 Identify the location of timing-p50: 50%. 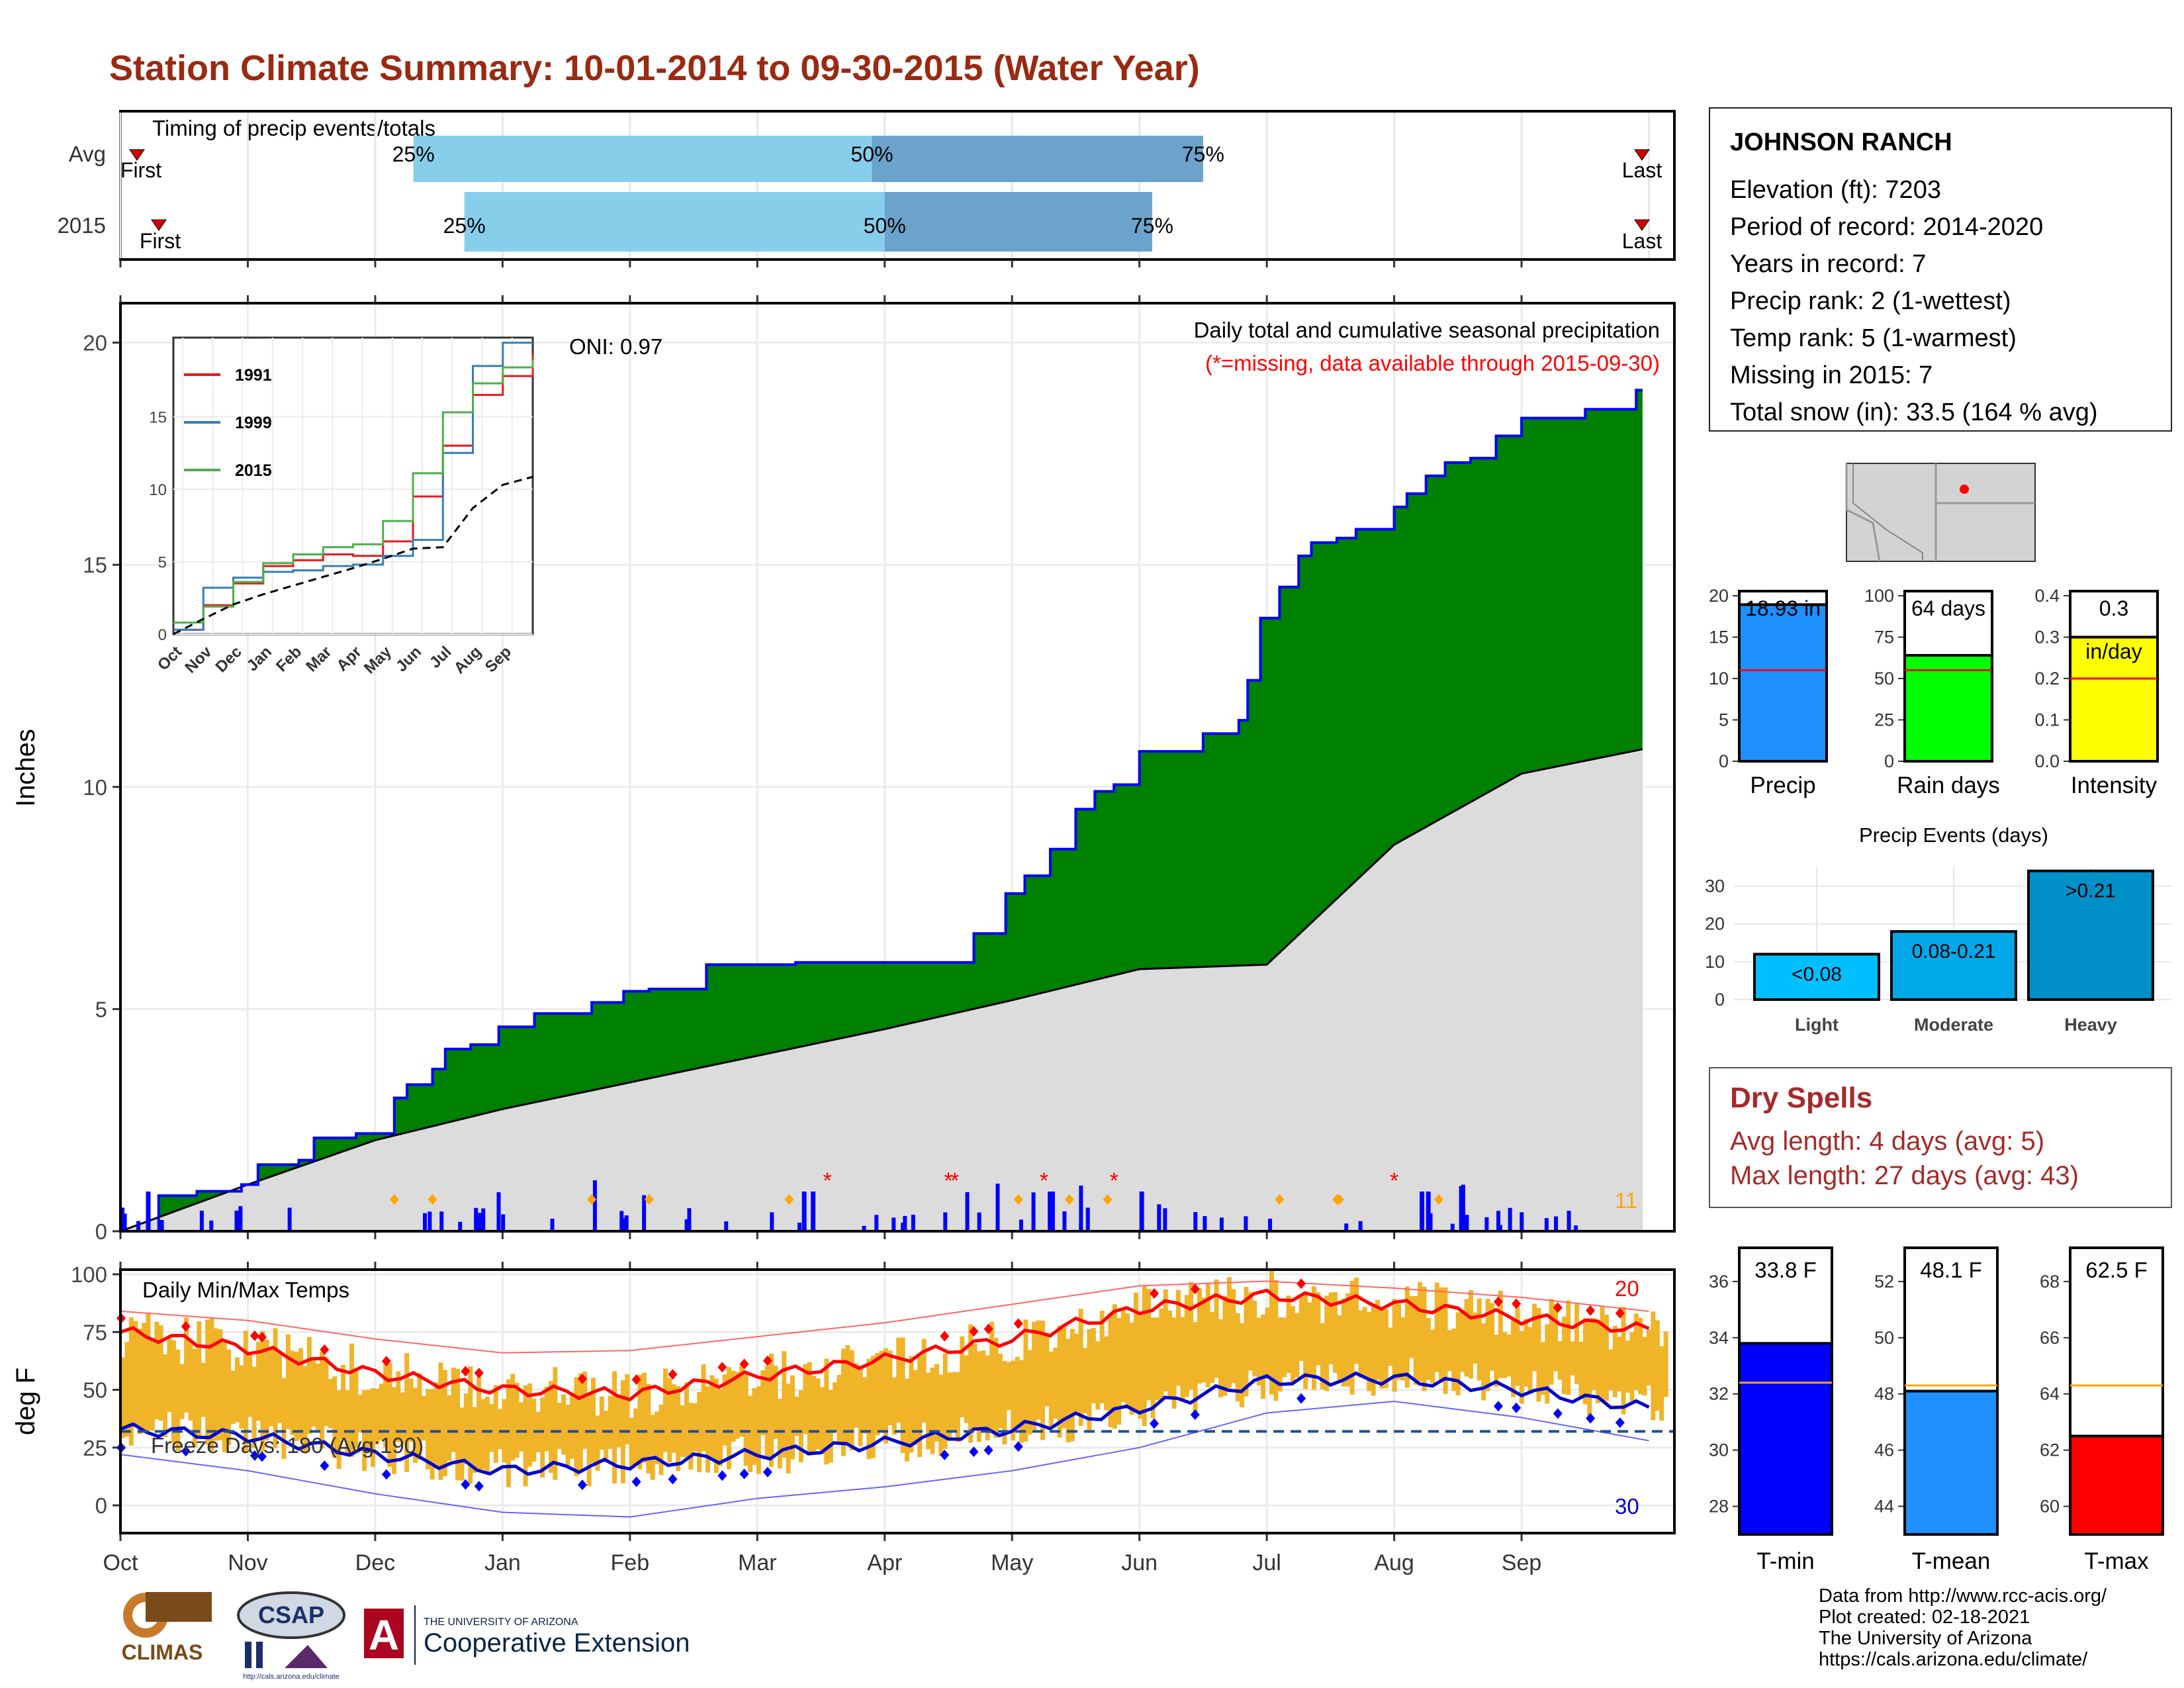
(872, 154).